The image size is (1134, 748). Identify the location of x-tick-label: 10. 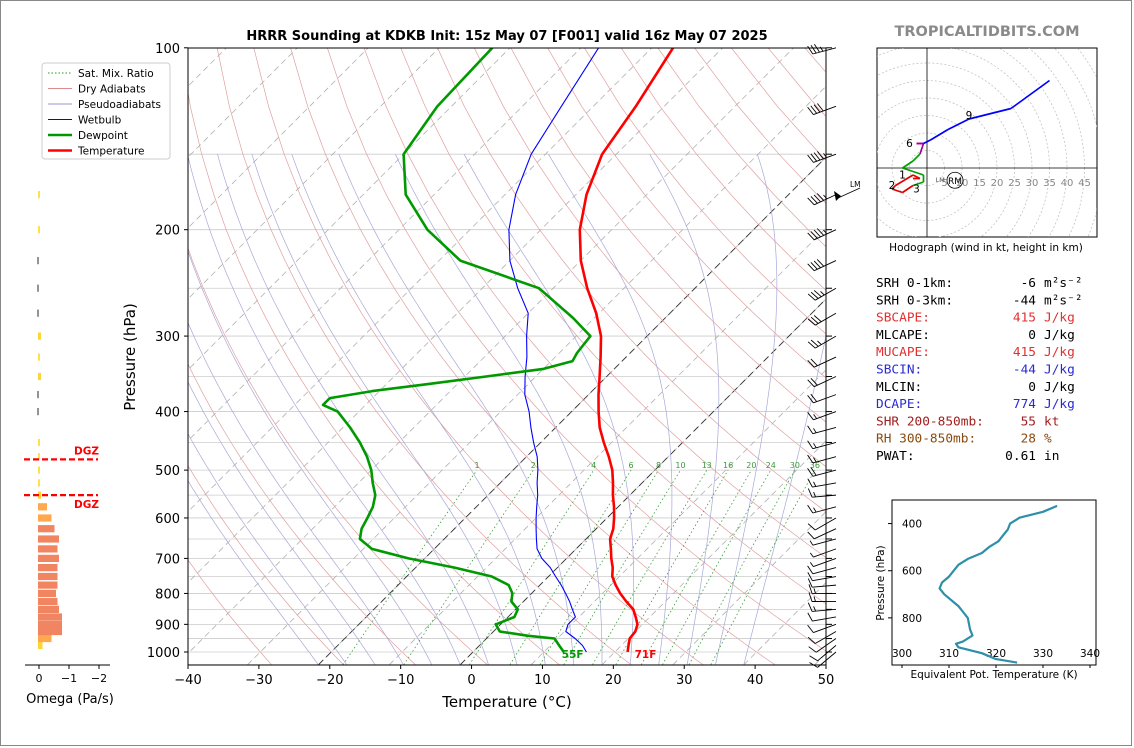
(542, 680).